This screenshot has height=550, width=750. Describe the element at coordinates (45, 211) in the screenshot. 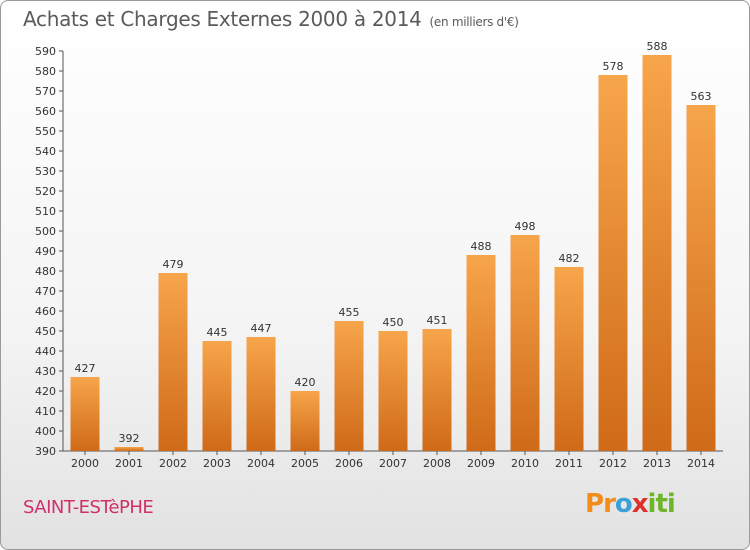

I see `y-tick-label: 510` at that location.